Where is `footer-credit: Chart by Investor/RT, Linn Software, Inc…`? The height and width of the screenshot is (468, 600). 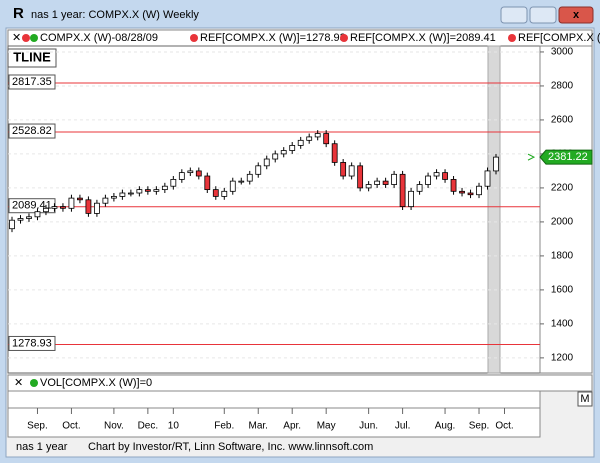 footer-credit: Chart by Investor/RT, Linn Software, Inc… is located at coordinates (230, 447).